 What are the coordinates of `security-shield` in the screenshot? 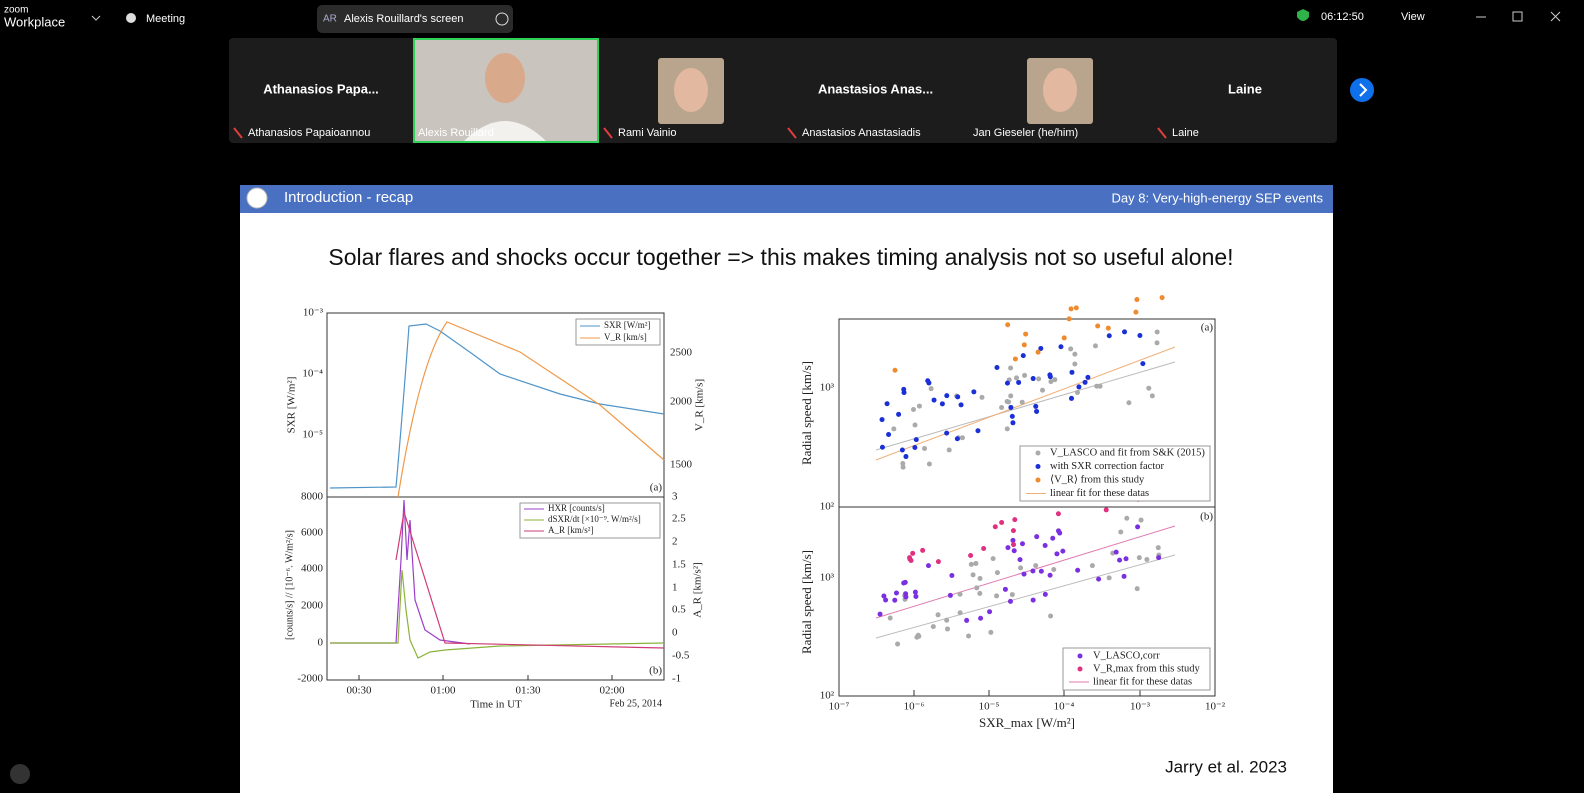 It's located at (1303, 15).